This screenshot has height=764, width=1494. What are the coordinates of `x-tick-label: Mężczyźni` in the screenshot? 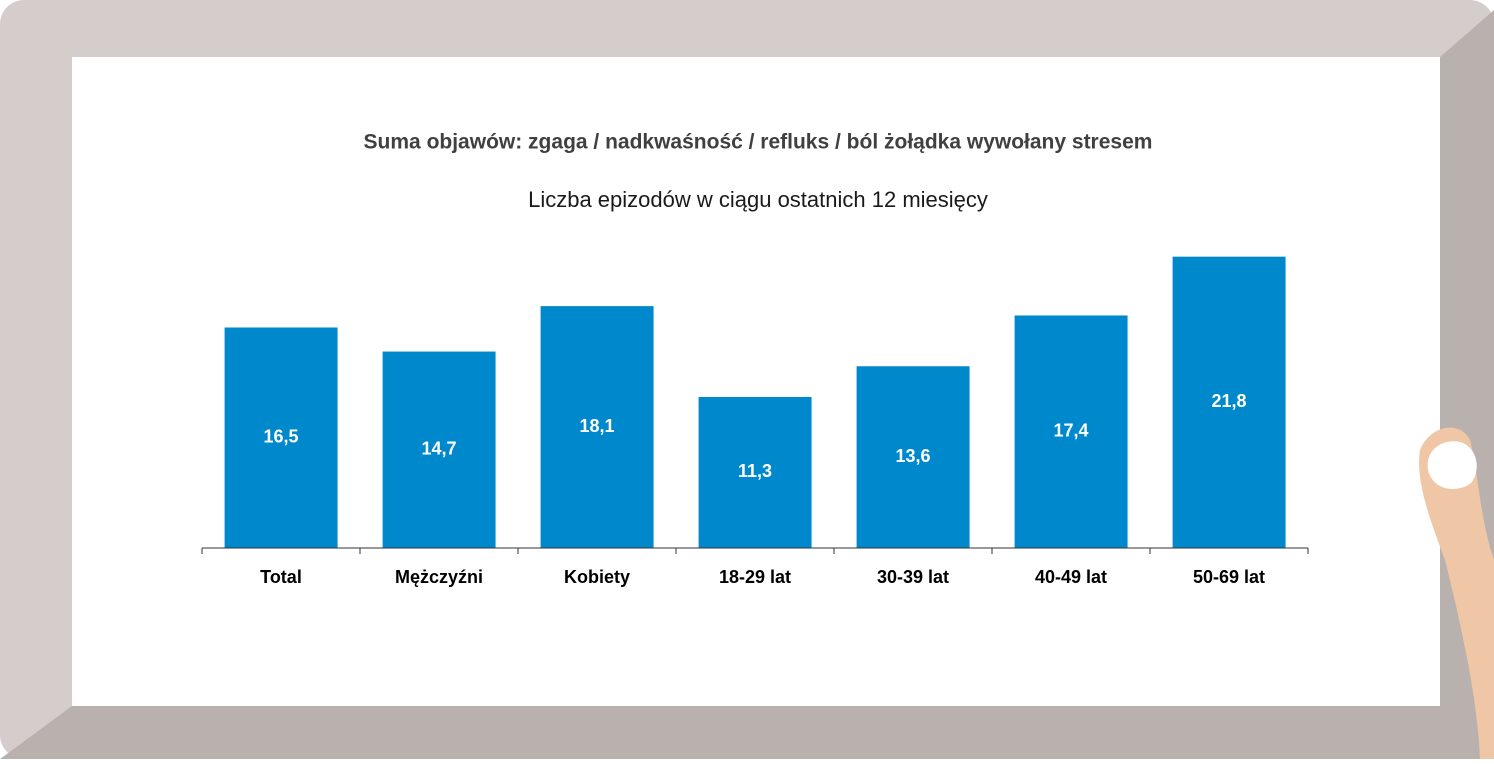 It's located at (439, 577).